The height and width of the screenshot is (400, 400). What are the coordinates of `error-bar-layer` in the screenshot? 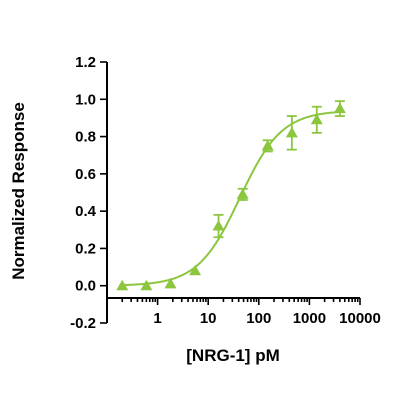 It's located at (279, 169).